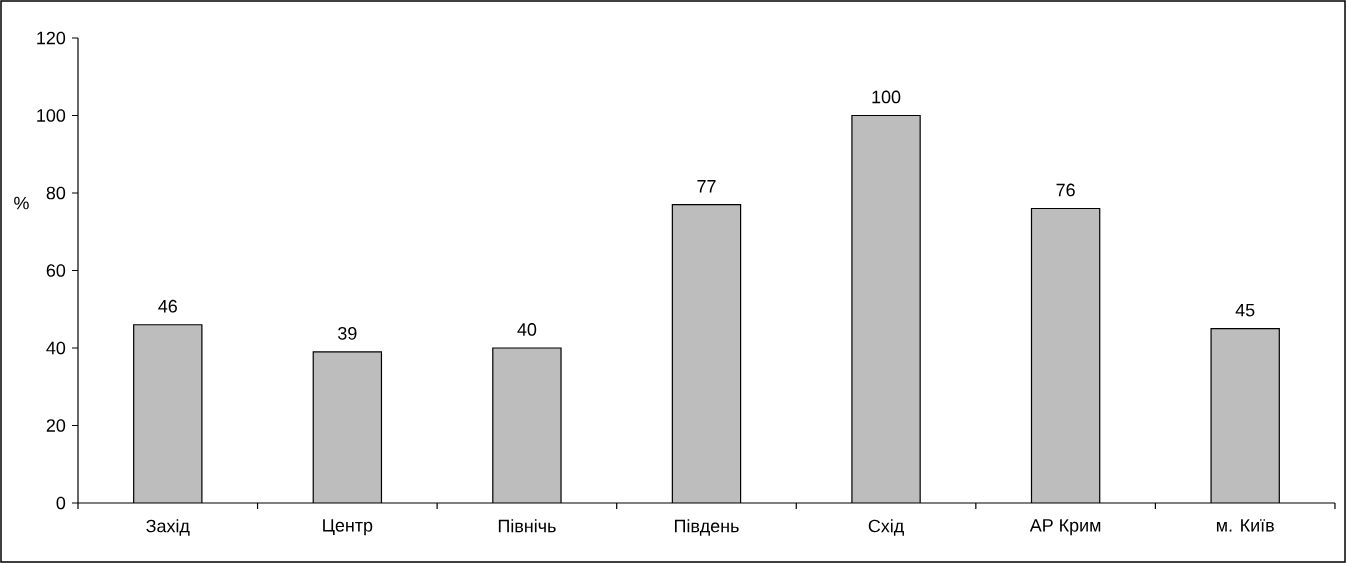 The width and height of the screenshot is (1346, 563). I want to click on y-tick-label: 0, so click(61, 503).